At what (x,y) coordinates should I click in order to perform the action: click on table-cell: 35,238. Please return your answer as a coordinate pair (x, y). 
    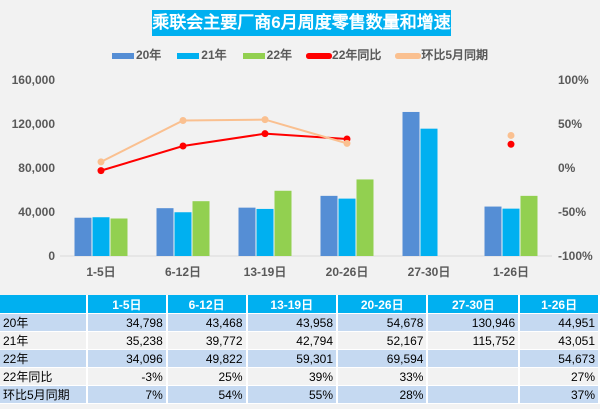
    Looking at the image, I should click on (127, 340).